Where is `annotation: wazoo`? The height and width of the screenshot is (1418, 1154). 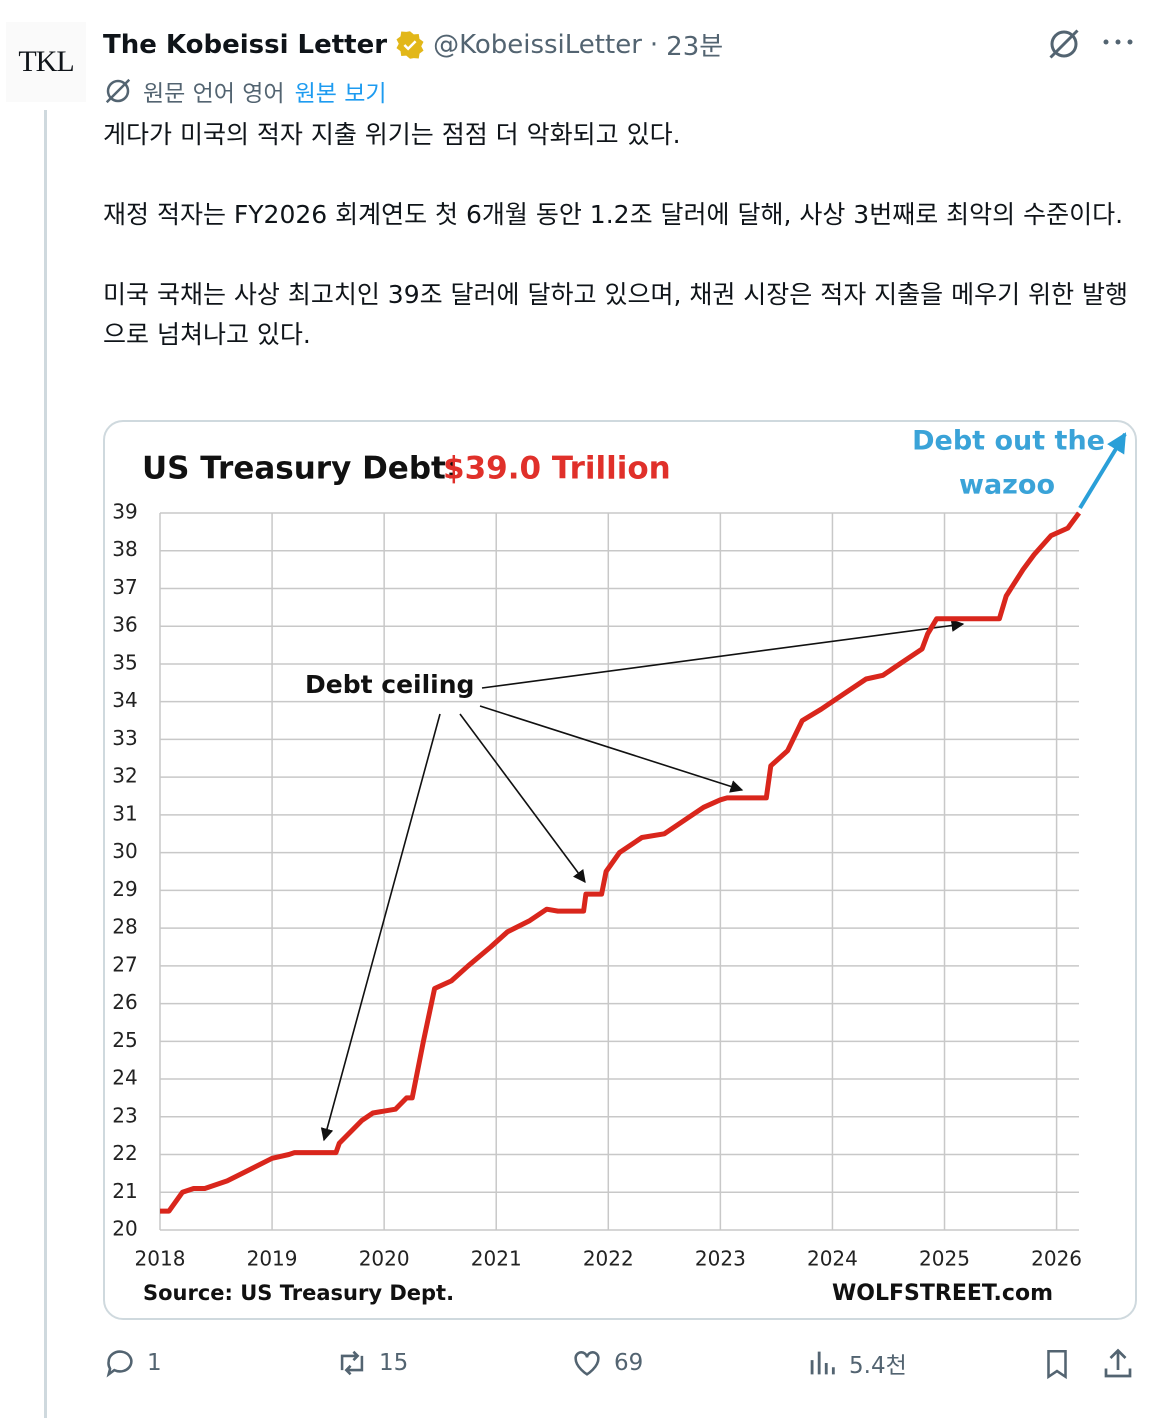
annotation: wazoo is located at coordinates (1007, 485).